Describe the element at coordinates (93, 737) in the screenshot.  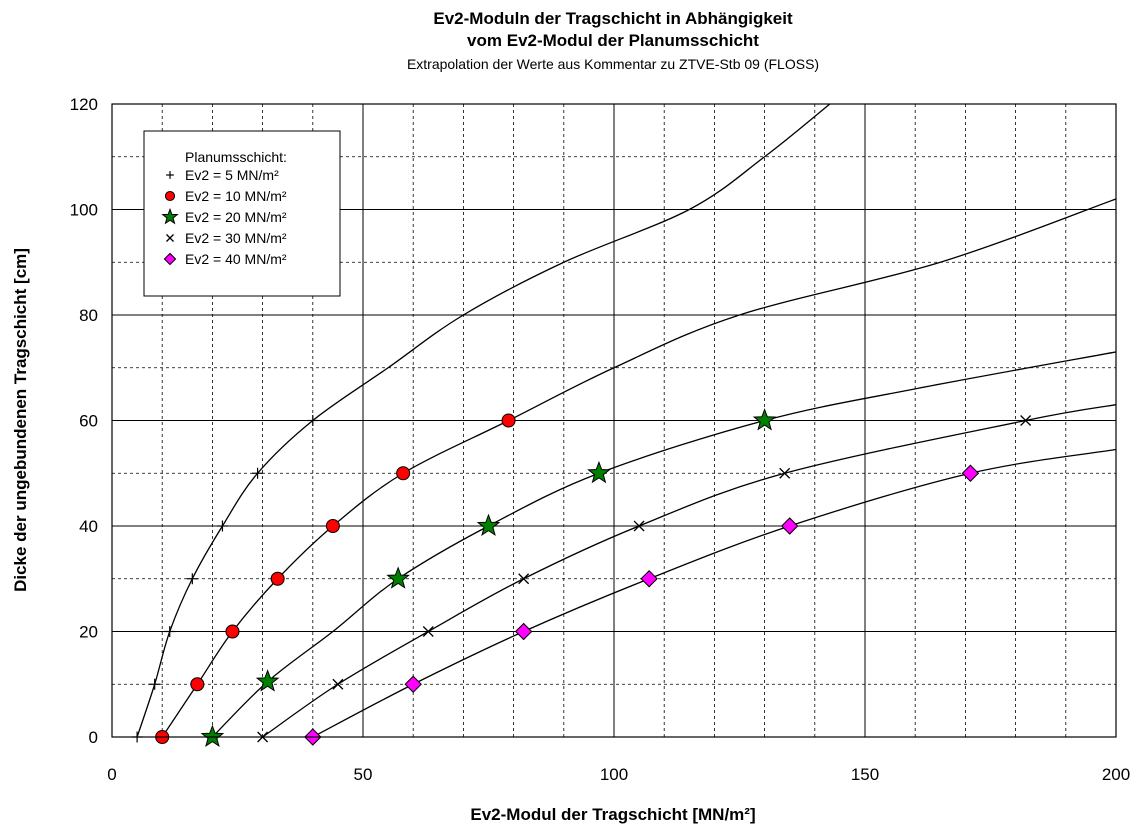
I see `y-tick-label: 0` at that location.